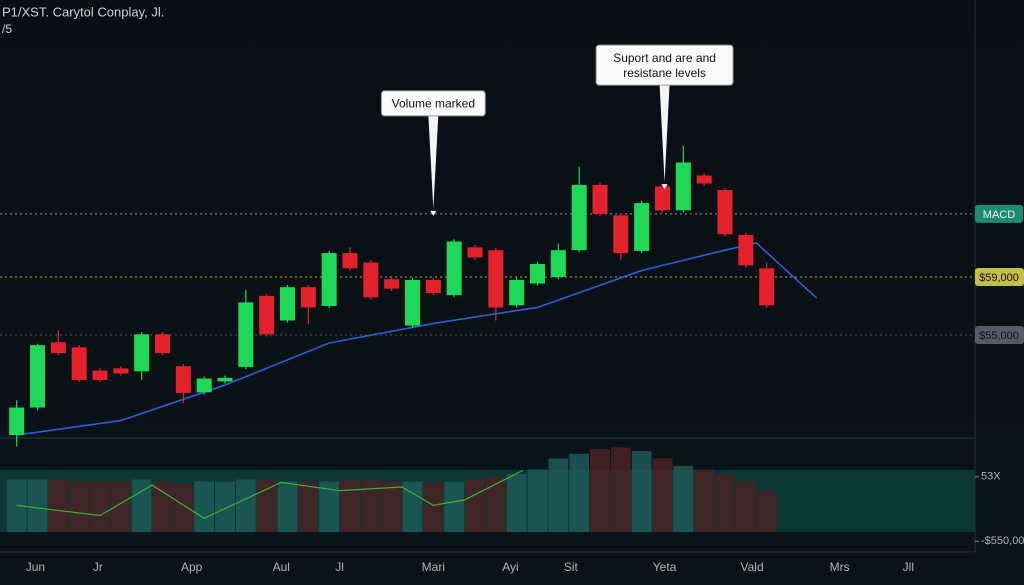  What do you see at coordinates (7, 29) in the screenshot?
I see `chart-subtitle: /5` at bounding box center [7, 29].